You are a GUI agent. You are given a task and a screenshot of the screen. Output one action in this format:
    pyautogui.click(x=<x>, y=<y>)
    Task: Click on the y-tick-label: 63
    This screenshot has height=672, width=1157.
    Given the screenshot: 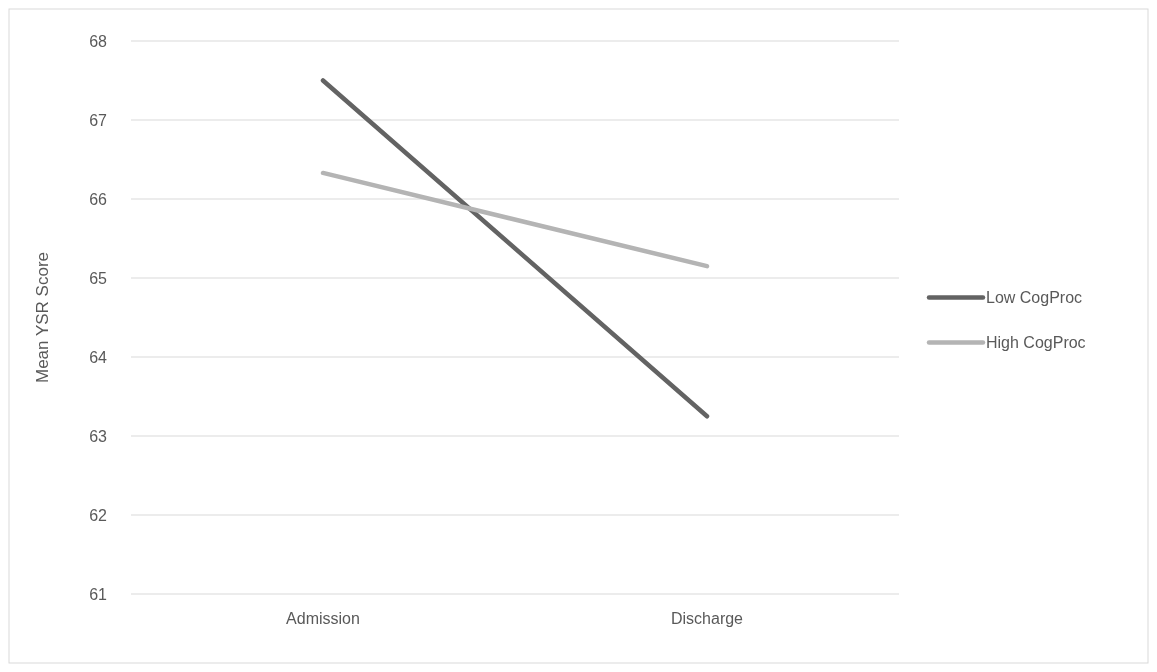 What is the action you would take?
    pyautogui.click(x=98, y=436)
    